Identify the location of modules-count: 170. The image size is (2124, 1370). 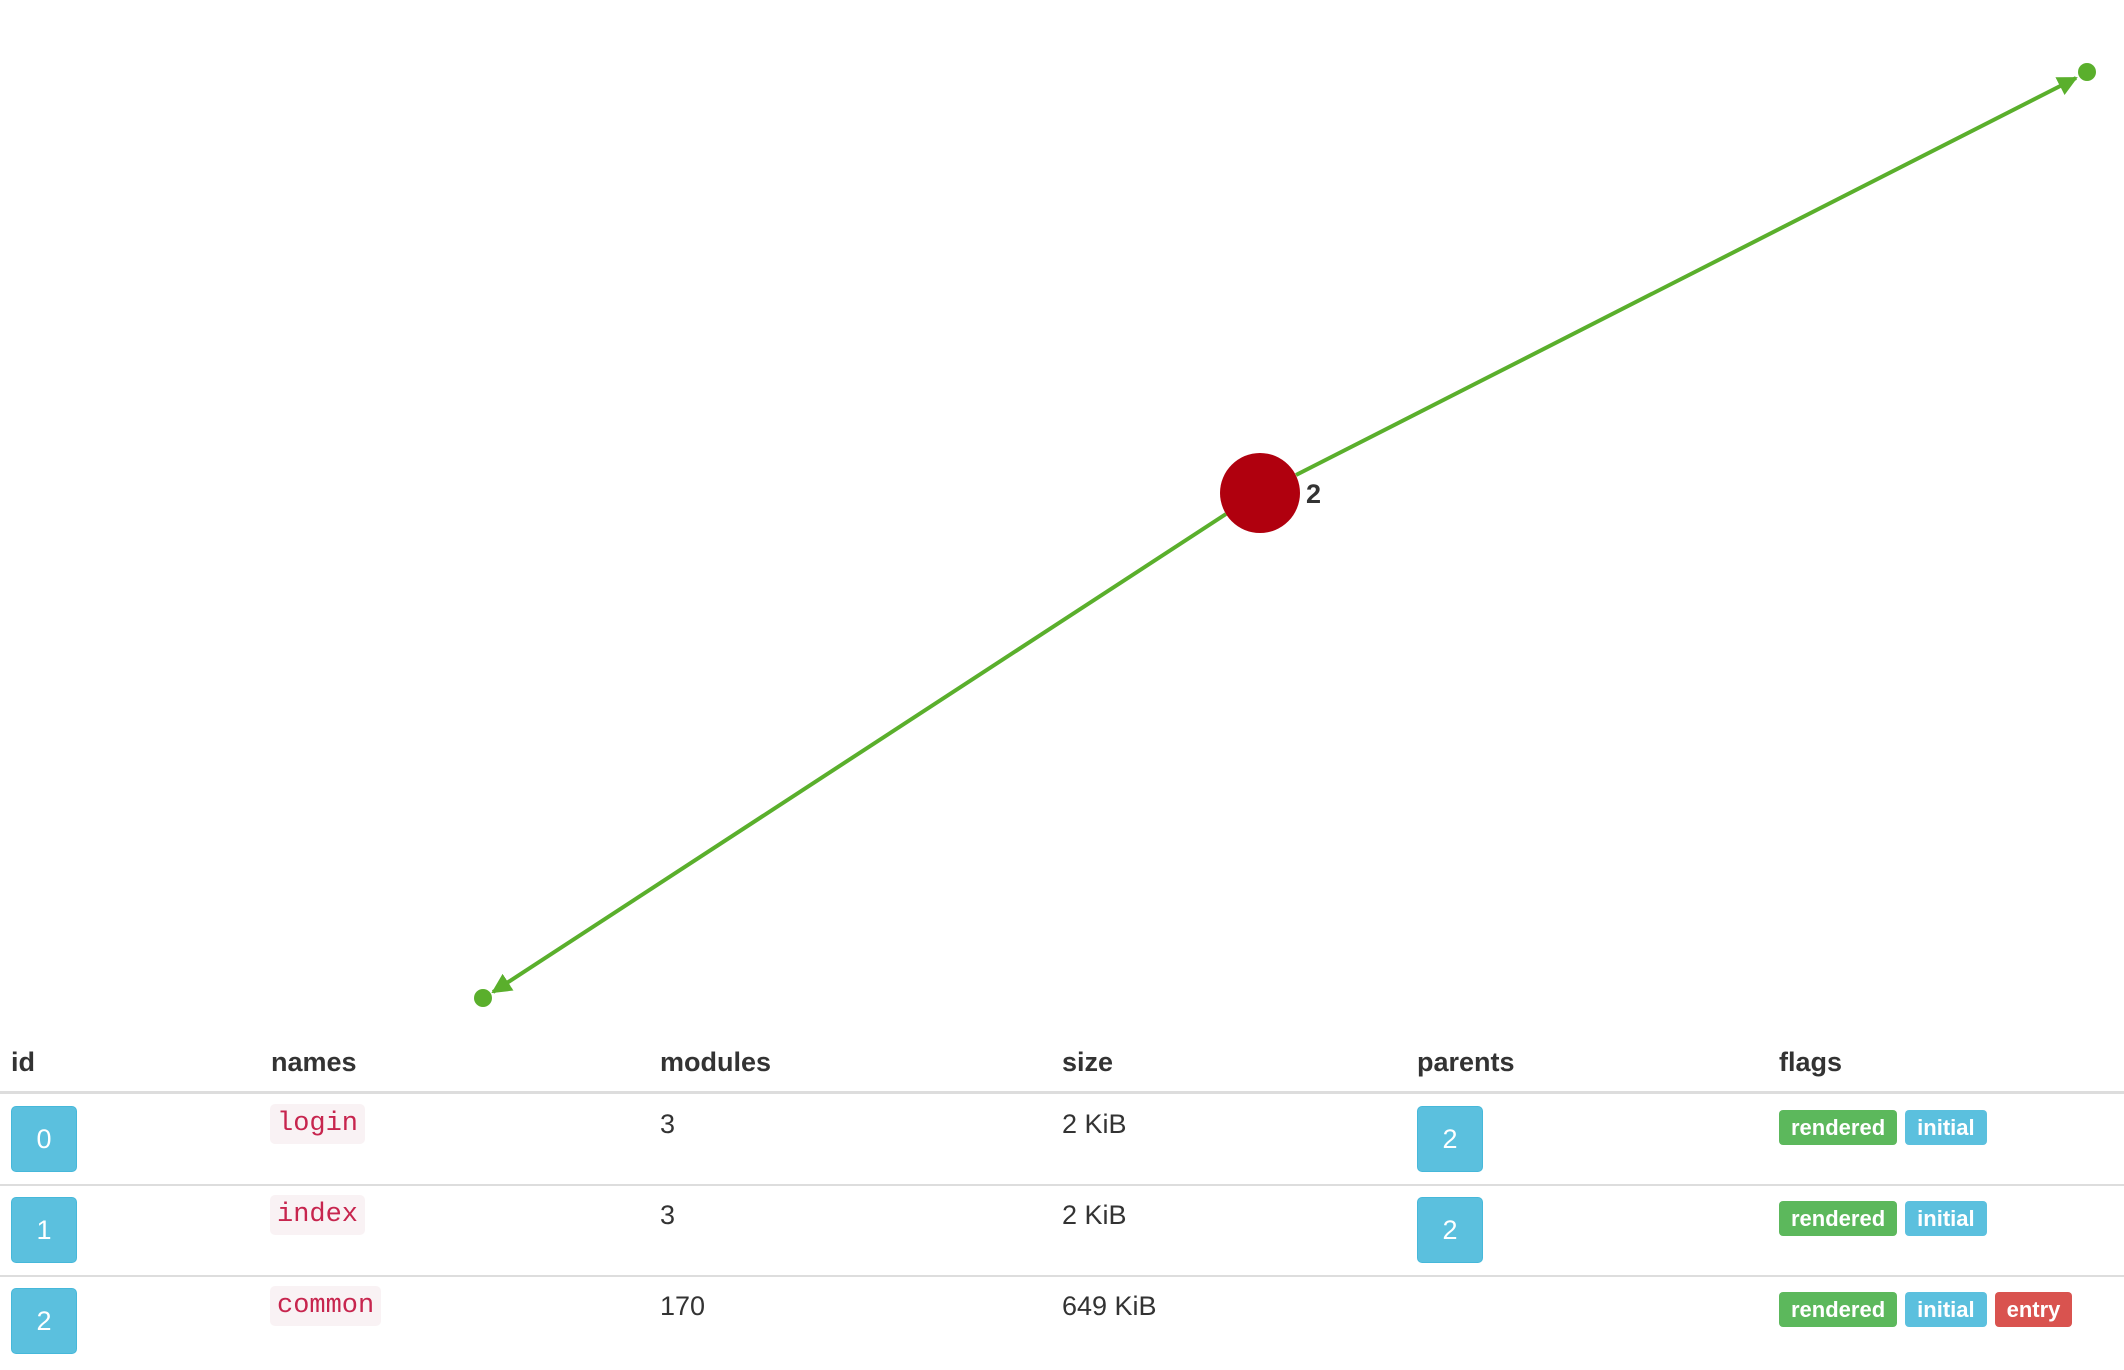
(683, 1306).